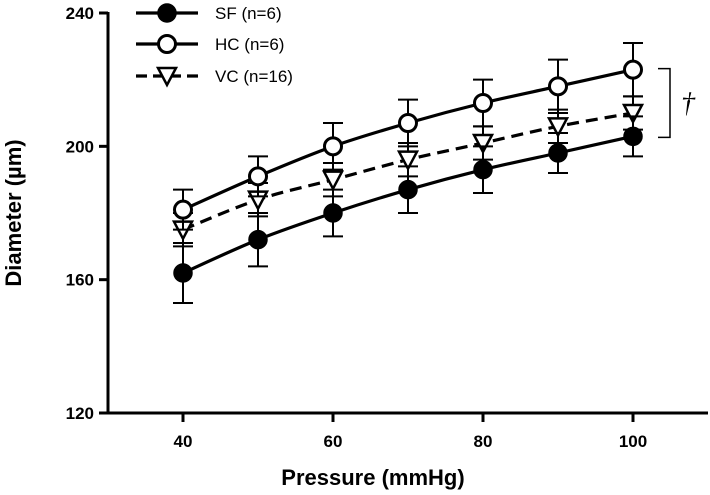 Image resolution: width=710 pixels, height=495 pixels. I want to click on x-tick-label: 80, so click(483, 441).